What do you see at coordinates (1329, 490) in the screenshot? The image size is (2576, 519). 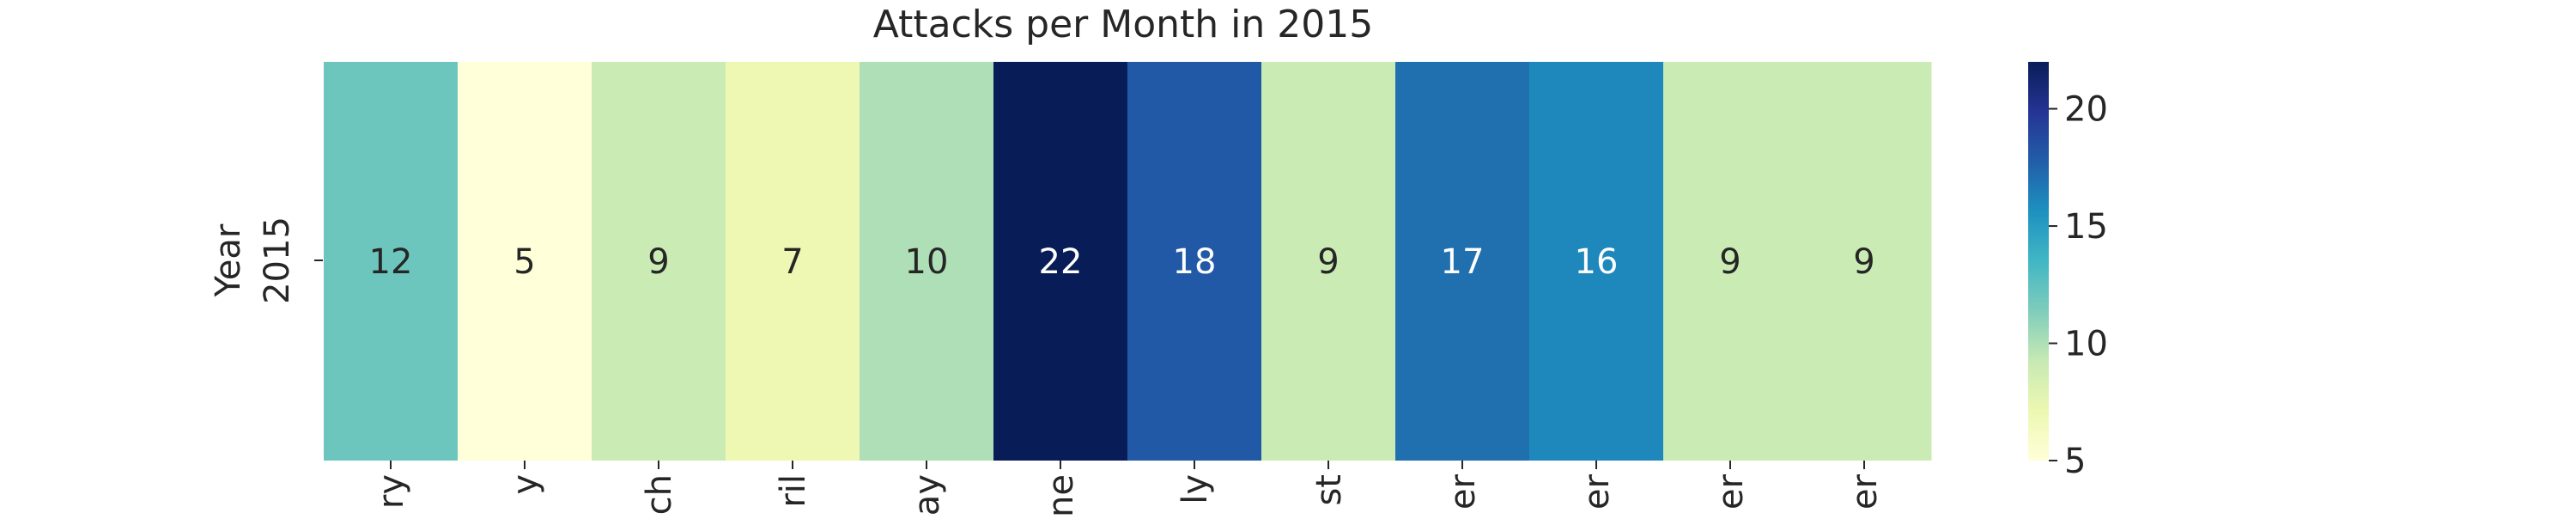 I see `x-tick-label: st` at bounding box center [1329, 490].